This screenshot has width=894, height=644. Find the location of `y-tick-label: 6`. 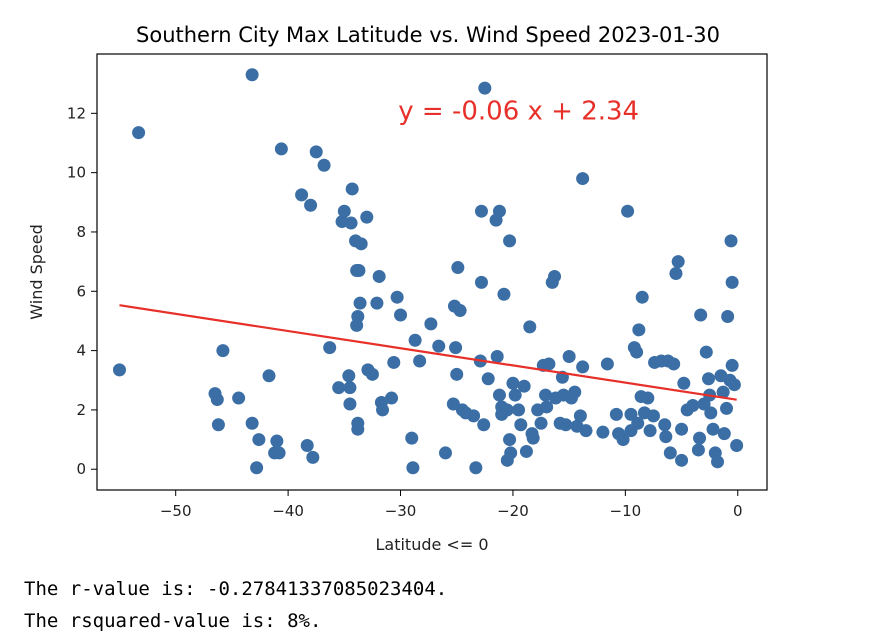

y-tick-label: 6 is located at coordinates (81, 291).